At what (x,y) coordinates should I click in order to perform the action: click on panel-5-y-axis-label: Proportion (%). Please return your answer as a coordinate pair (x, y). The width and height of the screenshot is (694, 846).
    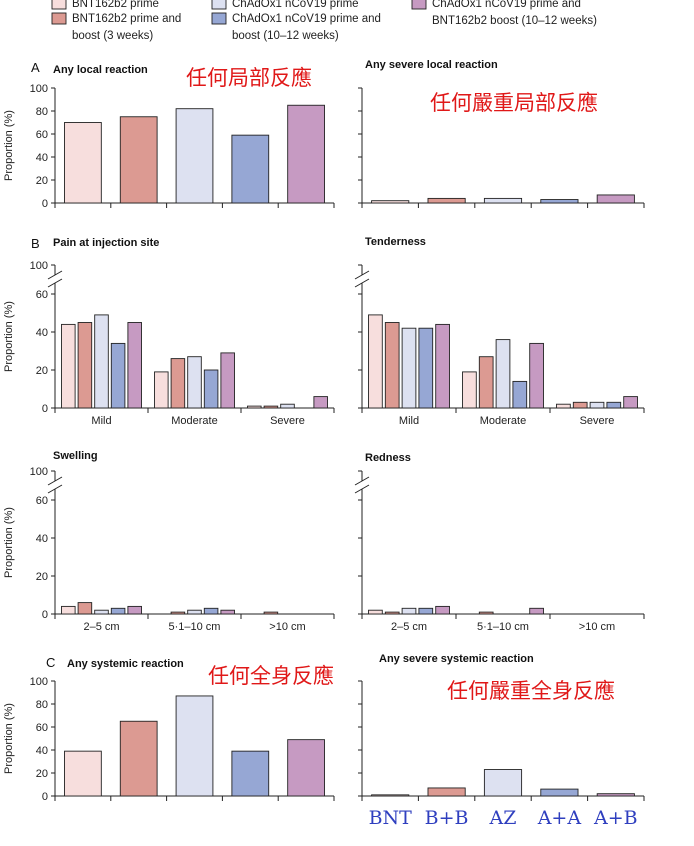
    Looking at the image, I should click on (9, 542).